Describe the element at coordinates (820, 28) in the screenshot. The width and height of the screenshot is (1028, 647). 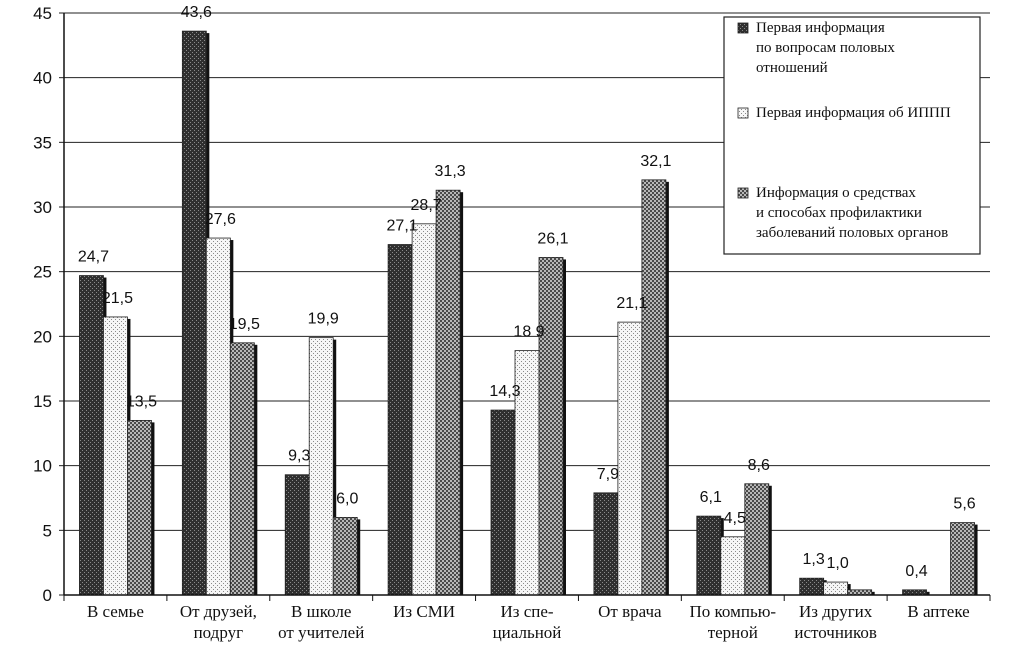
I see `legend-label: Первая информация` at that location.